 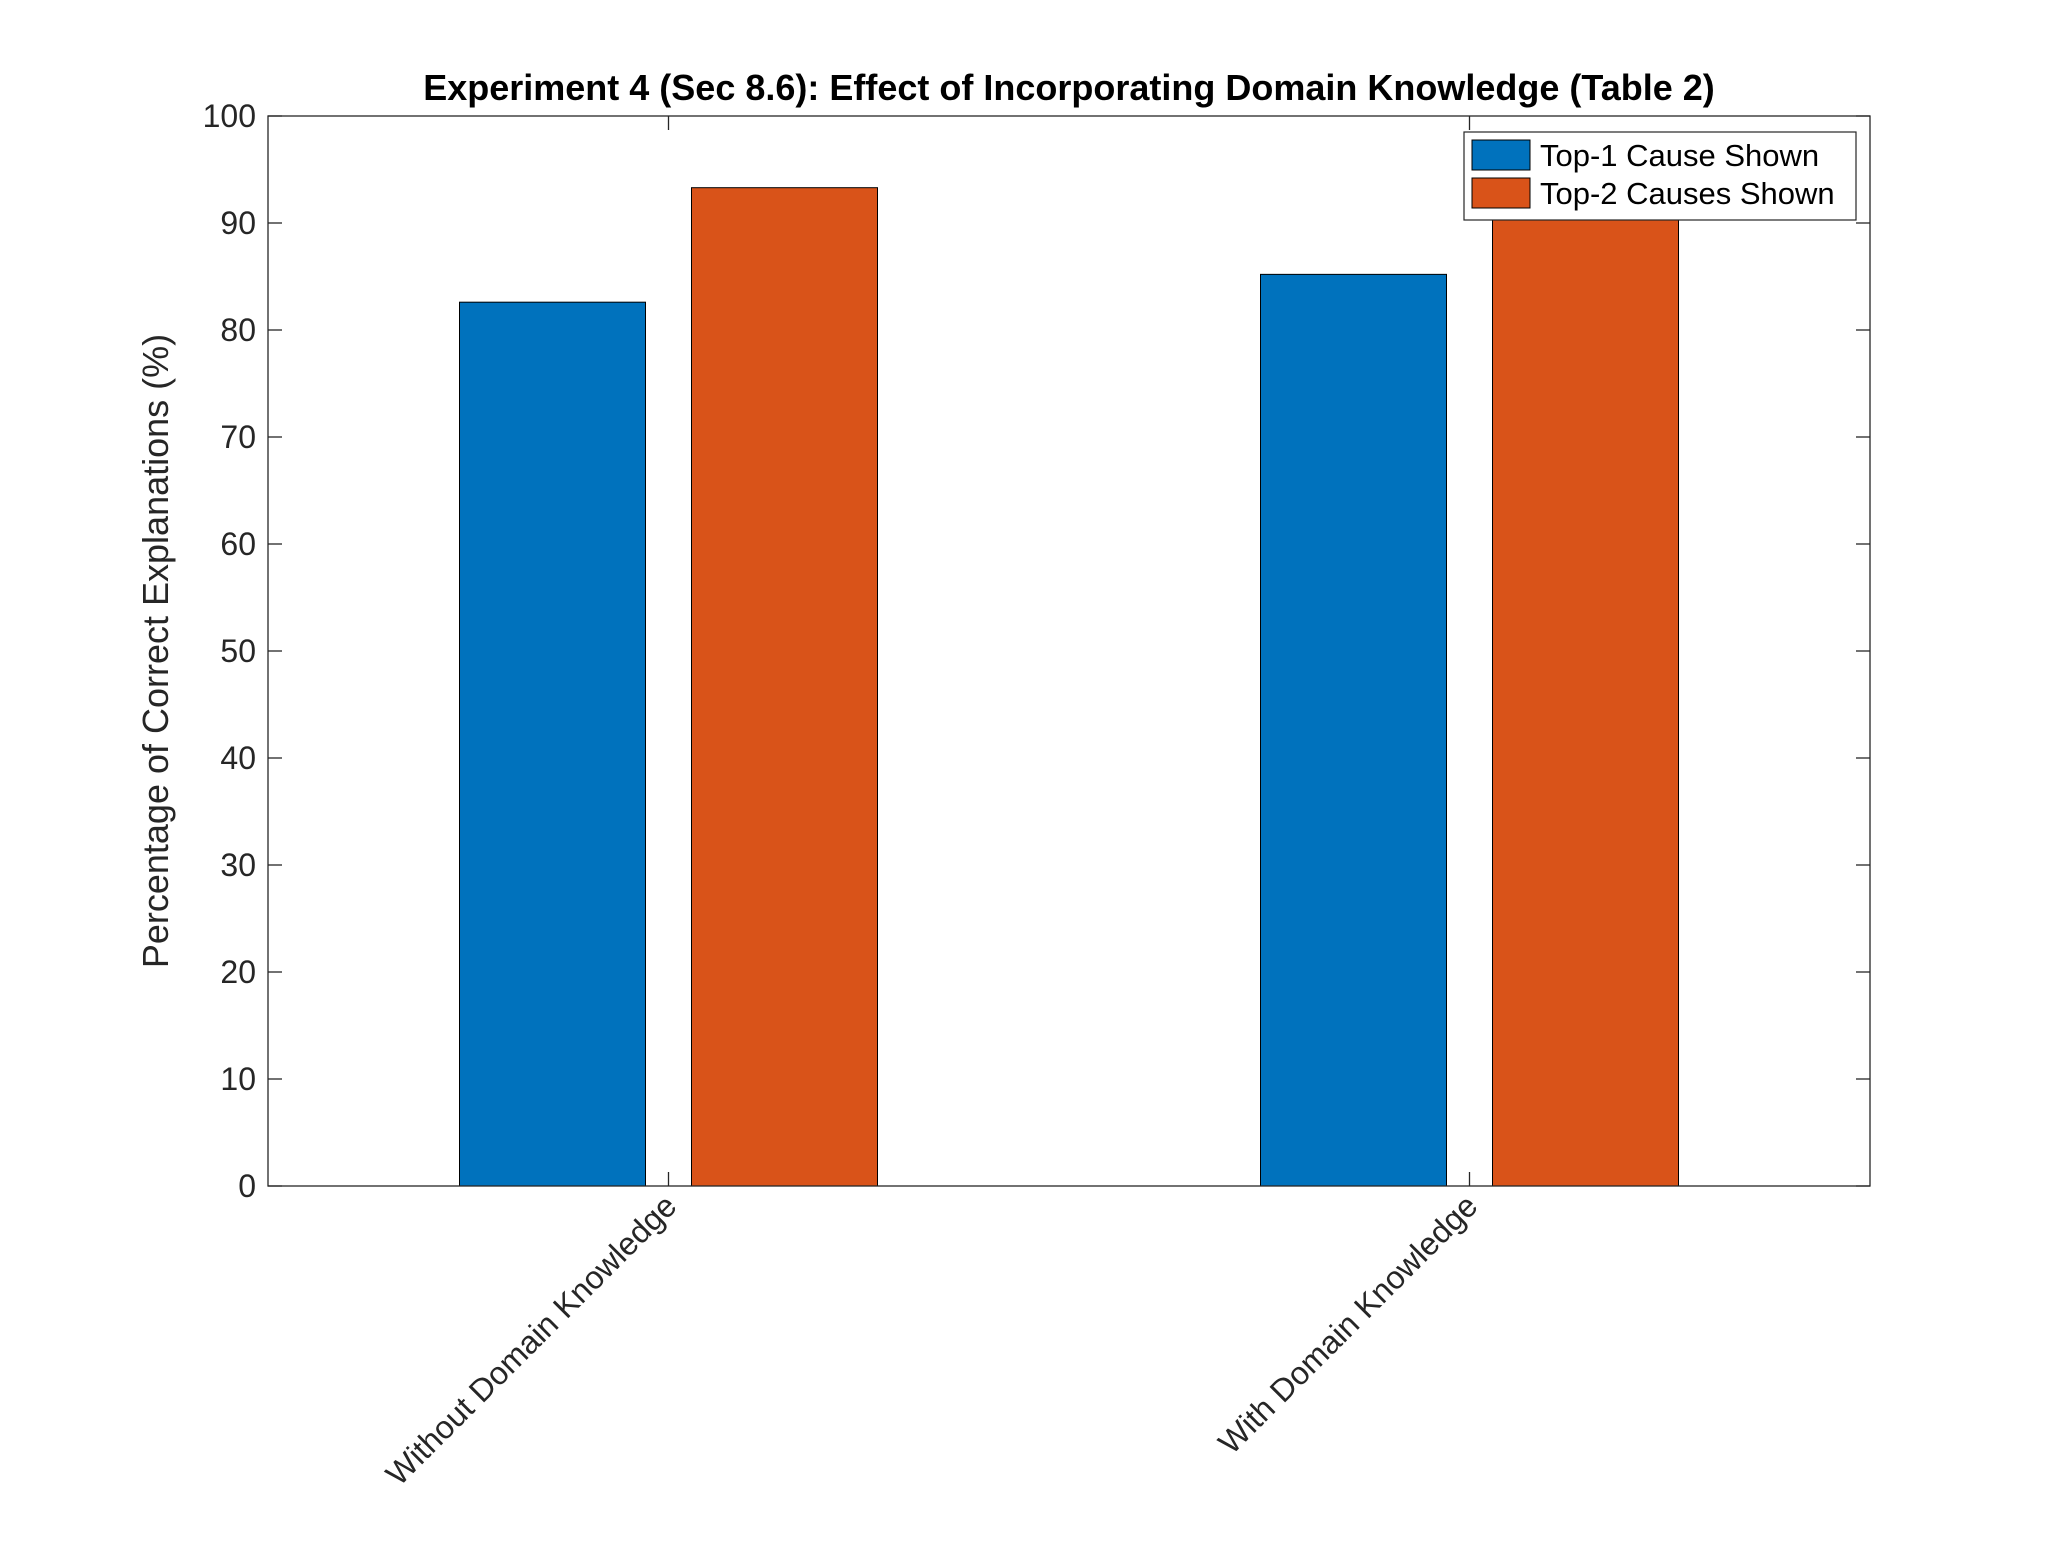 What do you see at coordinates (155, 651) in the screenshot?
I see `y-axis-title: Percentage of Correct Explanations (%)` at bounding box center [155, 651].